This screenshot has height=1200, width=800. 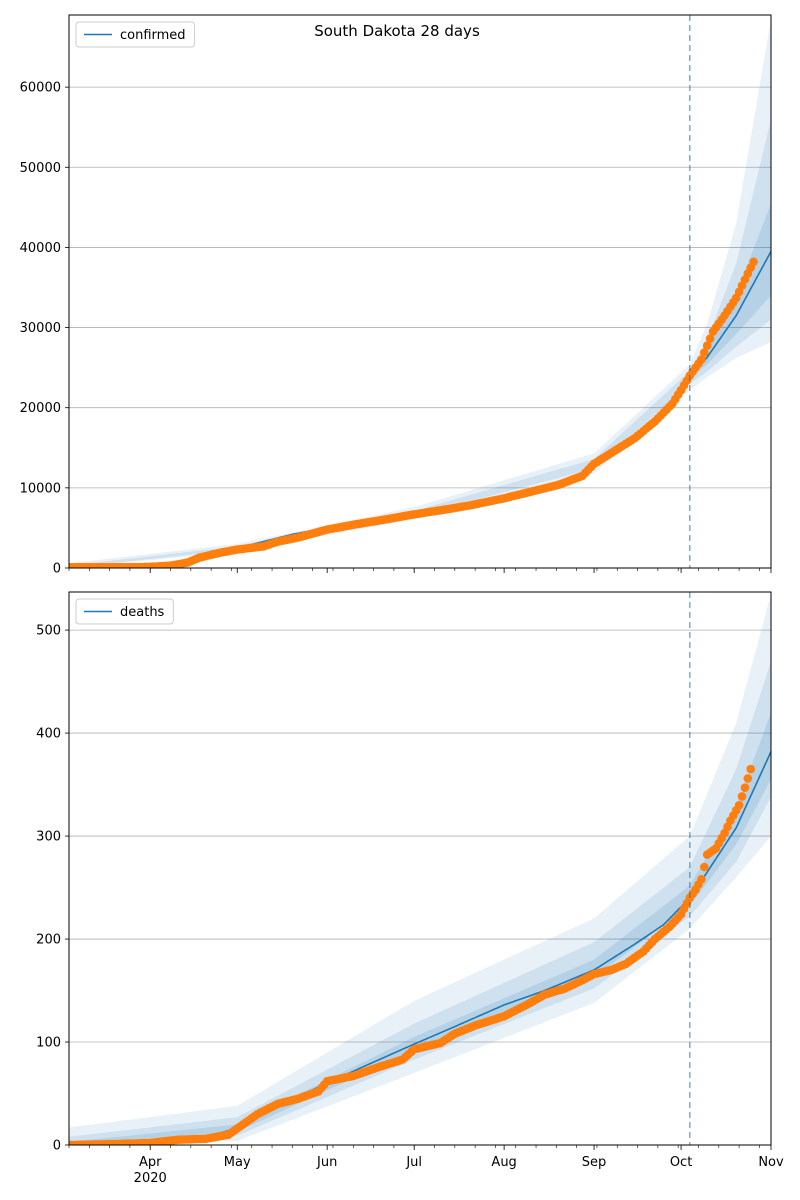 I want to click on figure-title: South Dakota 28 days, so click(x=397, y=31).